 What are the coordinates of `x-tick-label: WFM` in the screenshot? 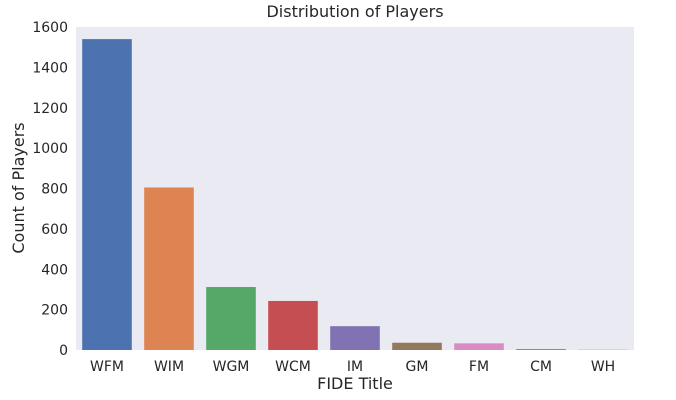 It's located at (107, 367).